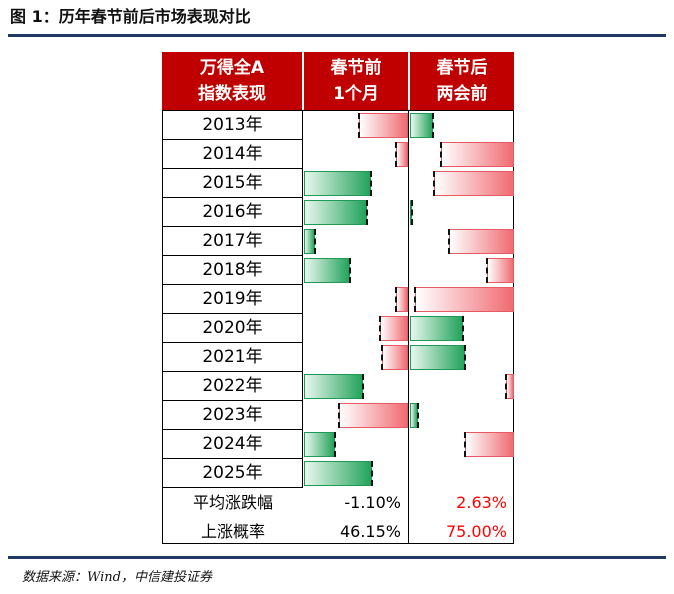 This screenshot has width=674, height=594. I want to click on summary-divider, so click(302, 299).